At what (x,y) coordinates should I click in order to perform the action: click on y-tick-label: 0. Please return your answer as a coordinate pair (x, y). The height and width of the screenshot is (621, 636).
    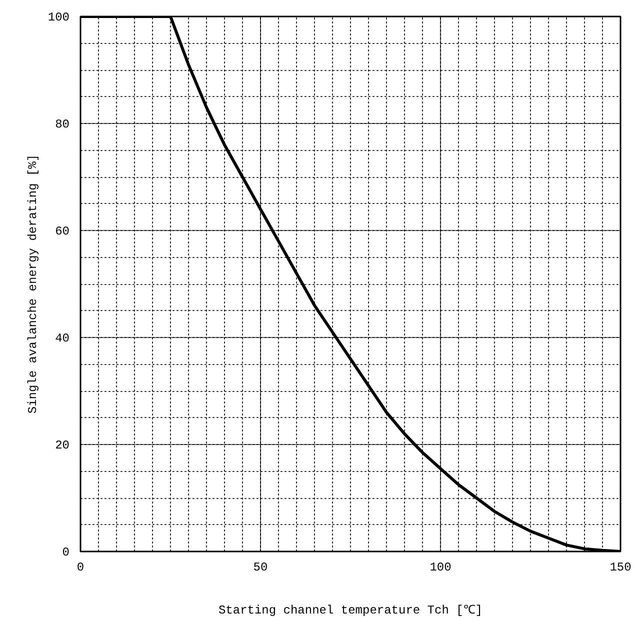
    Looking at the image, I should click on (66, 553).